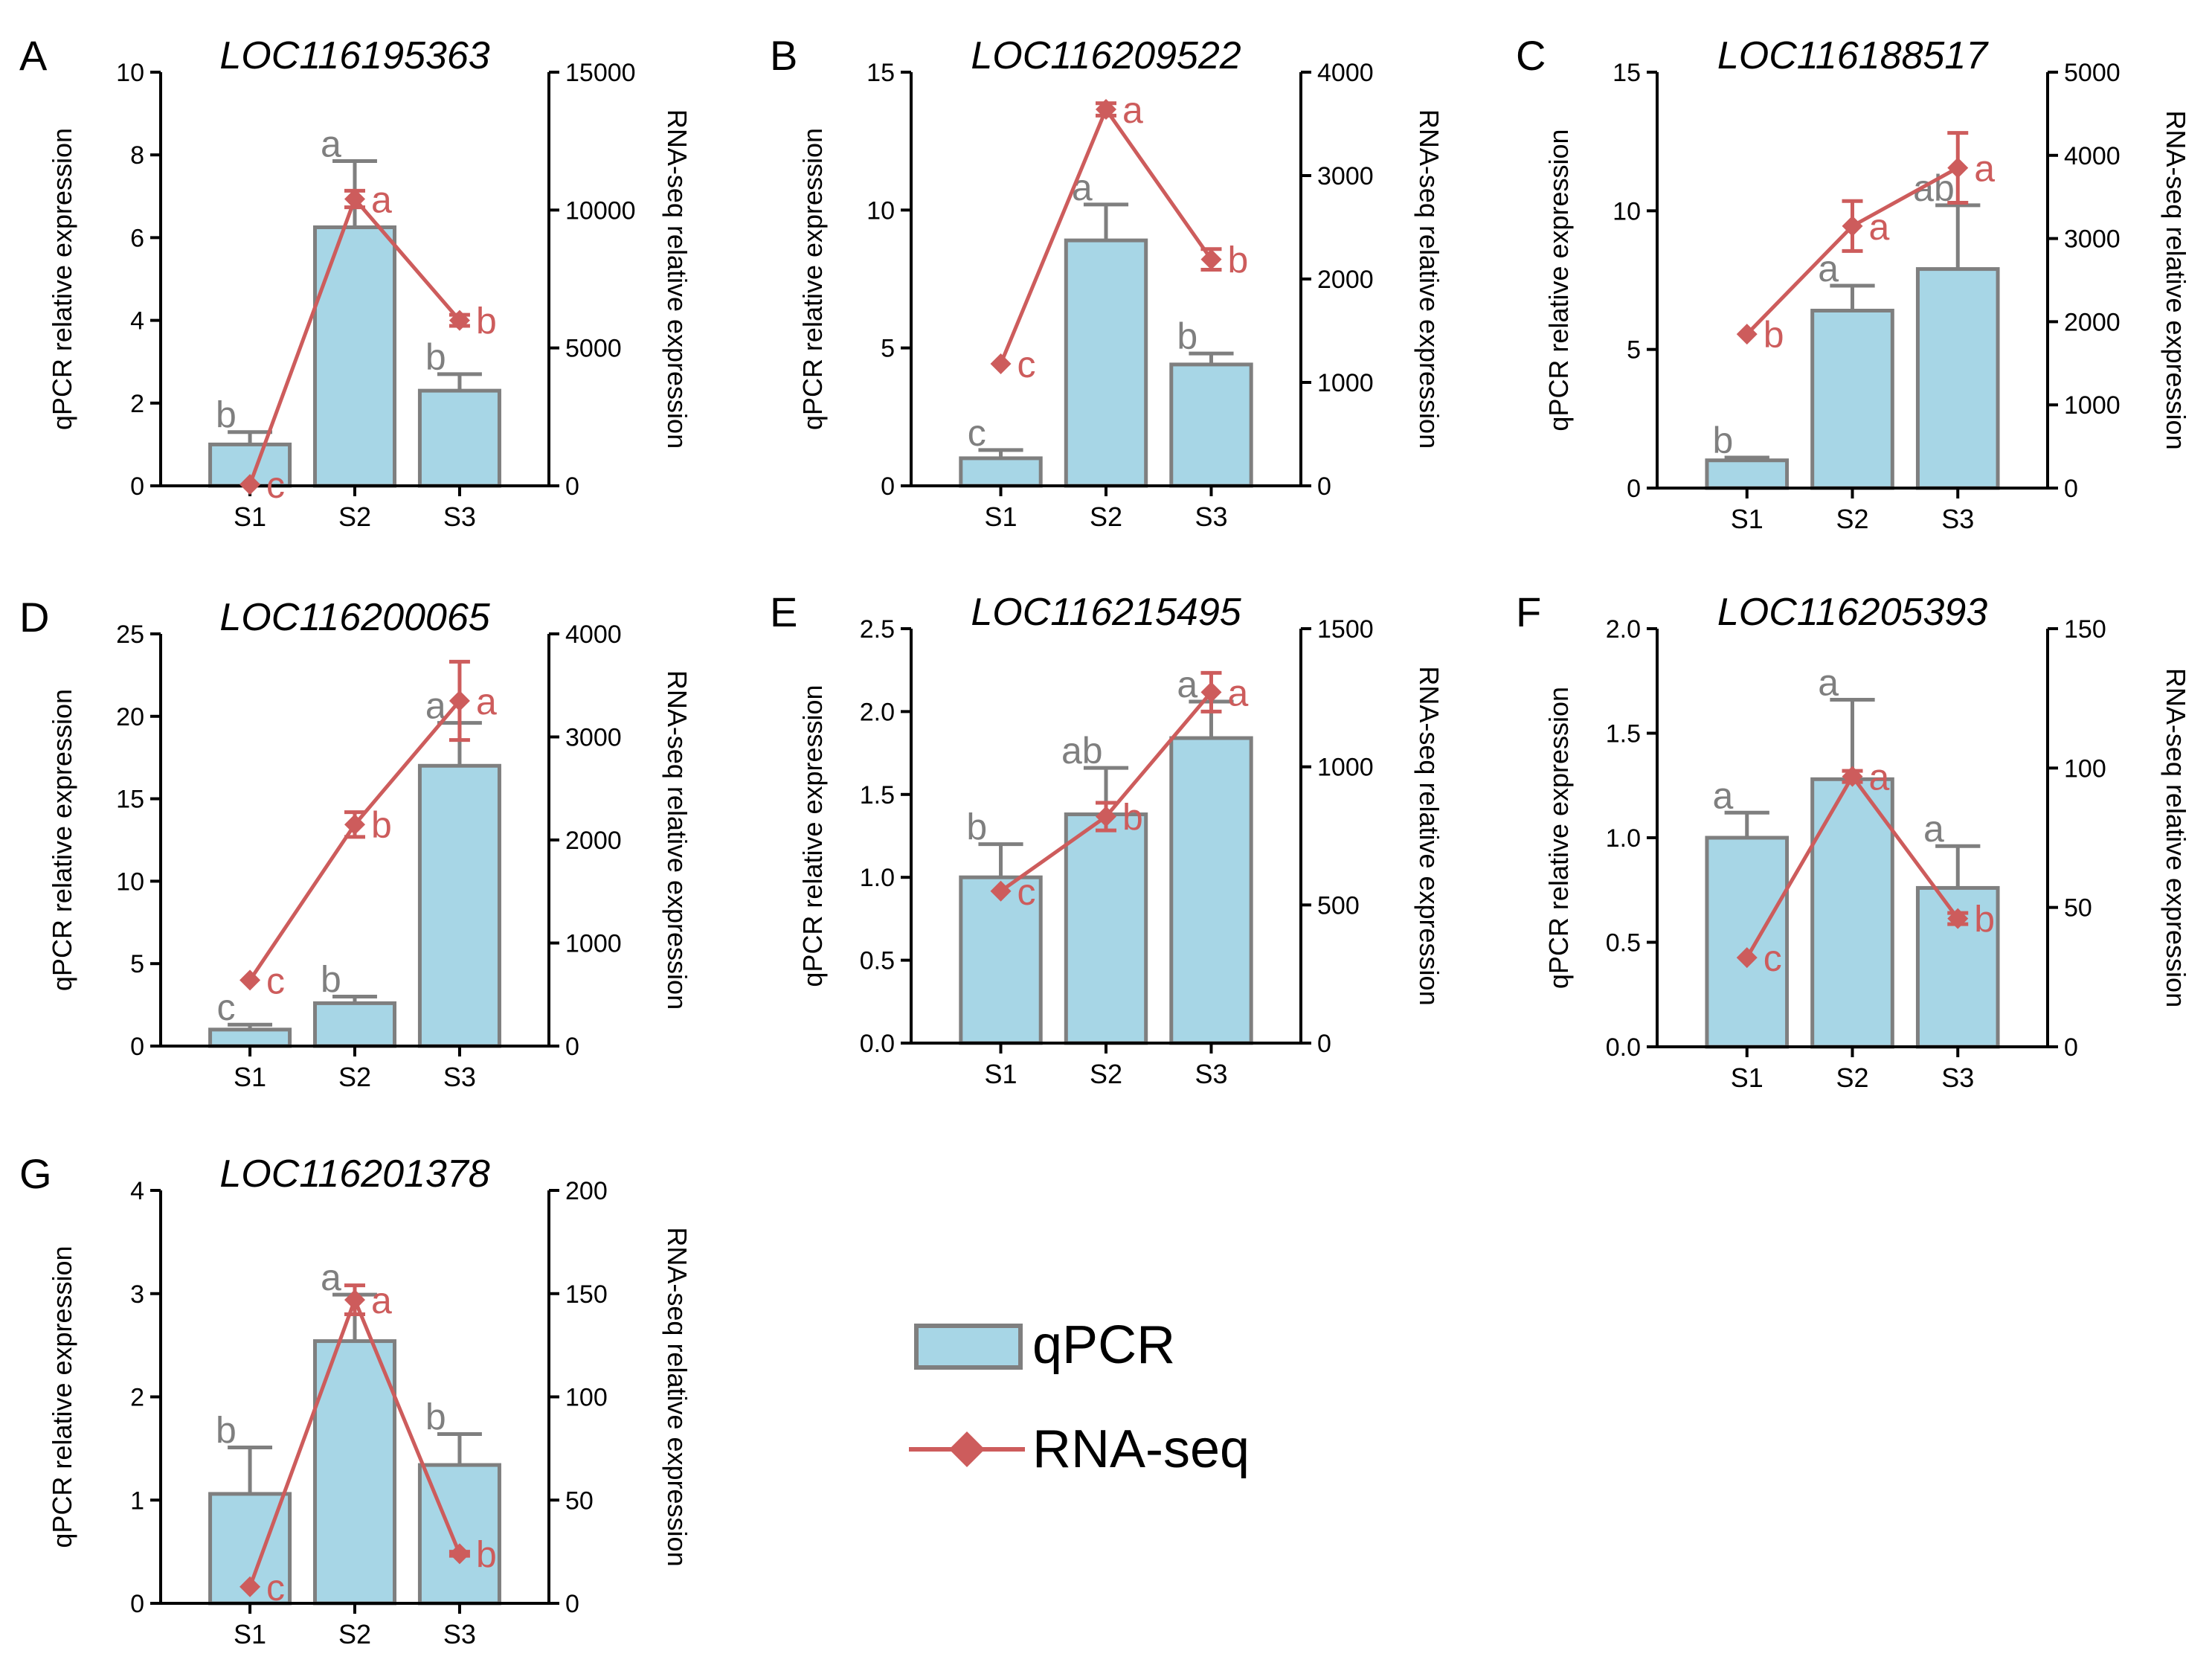 Image resolution: width=2212 pixels, height=1674 pixels. I want to click on right-tick-label: 5000, so click(593, 349).